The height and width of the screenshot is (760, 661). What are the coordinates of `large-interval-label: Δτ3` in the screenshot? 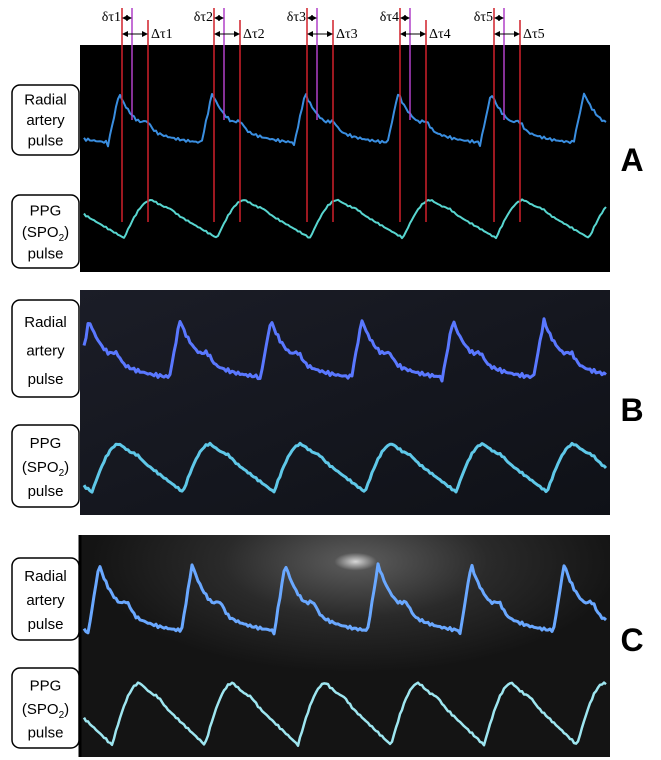 It's located at (347, 34).